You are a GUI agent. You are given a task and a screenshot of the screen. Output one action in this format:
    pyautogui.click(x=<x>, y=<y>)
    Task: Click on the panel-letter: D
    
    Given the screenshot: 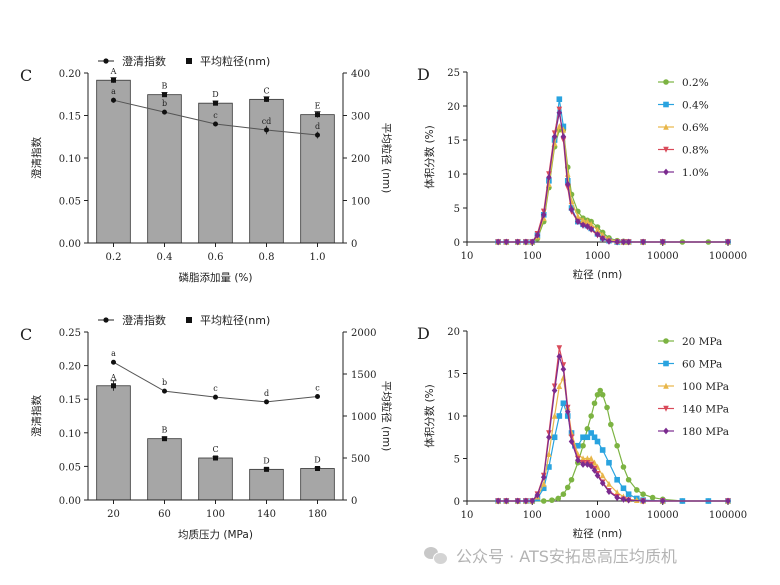 What is the action you would take?
    pyautogui.click(x=423, y=333)
    